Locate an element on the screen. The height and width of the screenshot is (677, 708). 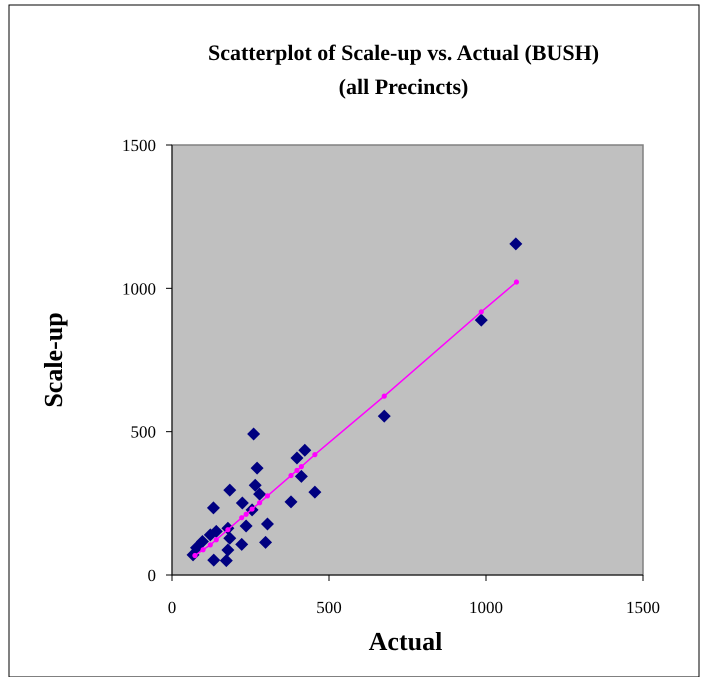
chart-title: Scatterplot of Scale-up vs. Actual (BUSH) (all Precincts) is located at coordinates (404, 69).